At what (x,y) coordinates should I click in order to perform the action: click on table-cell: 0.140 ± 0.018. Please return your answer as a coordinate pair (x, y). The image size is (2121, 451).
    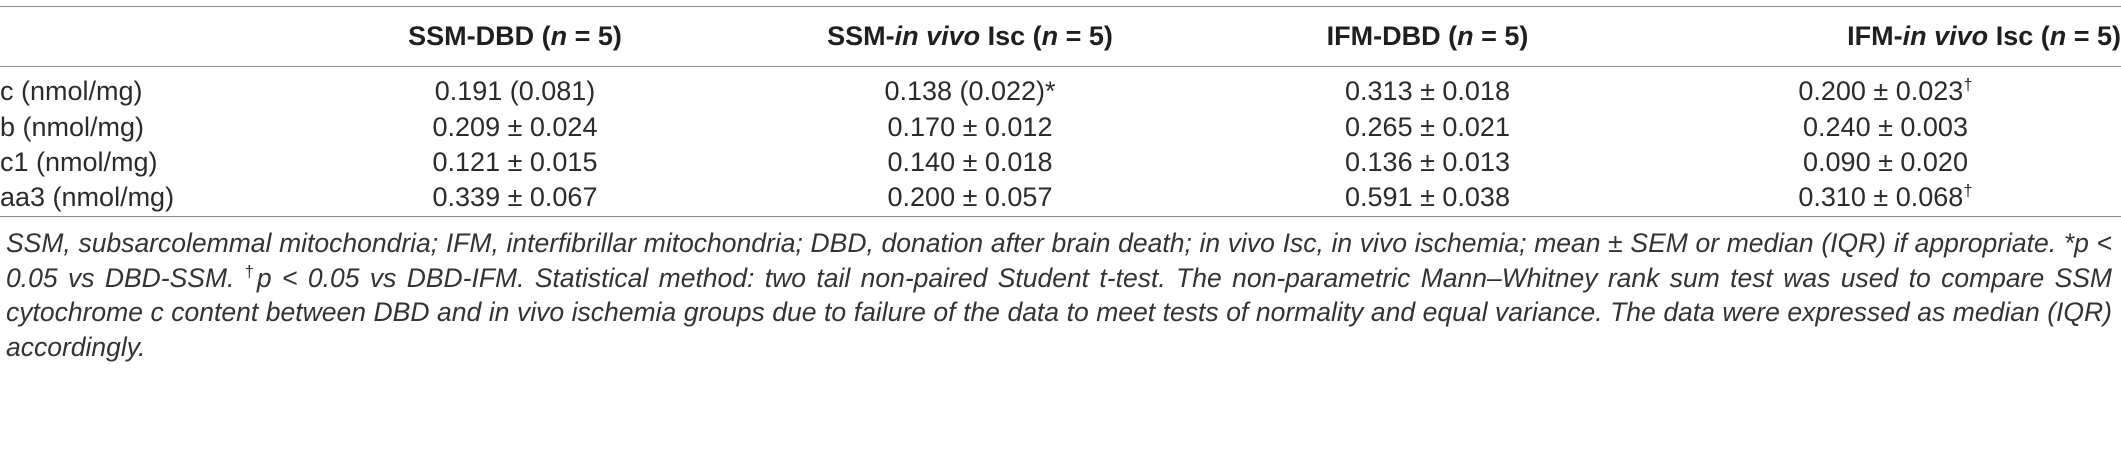
    Looking at the image, I should click on (970, 162).